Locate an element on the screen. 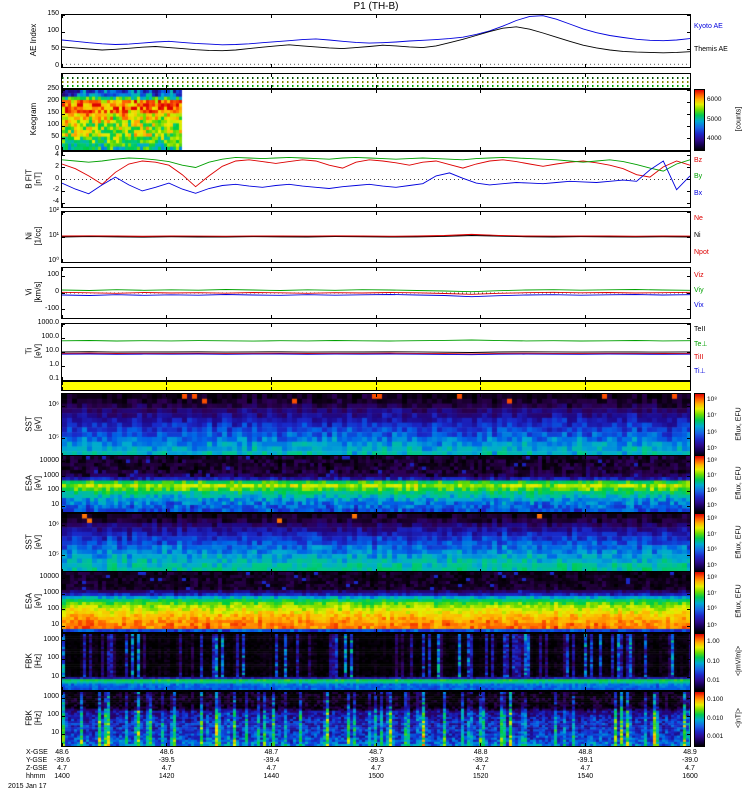  y-tick-label-keogram: 200 is located at coordinates (53, 100).